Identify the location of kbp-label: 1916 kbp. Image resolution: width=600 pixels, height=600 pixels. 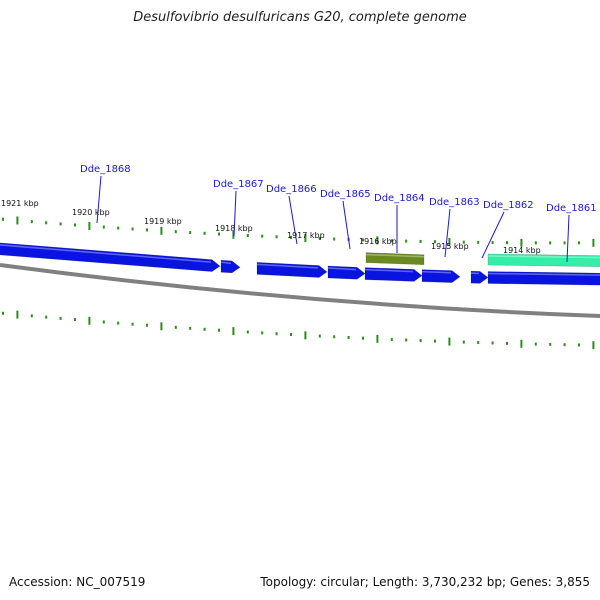
(378, 241).